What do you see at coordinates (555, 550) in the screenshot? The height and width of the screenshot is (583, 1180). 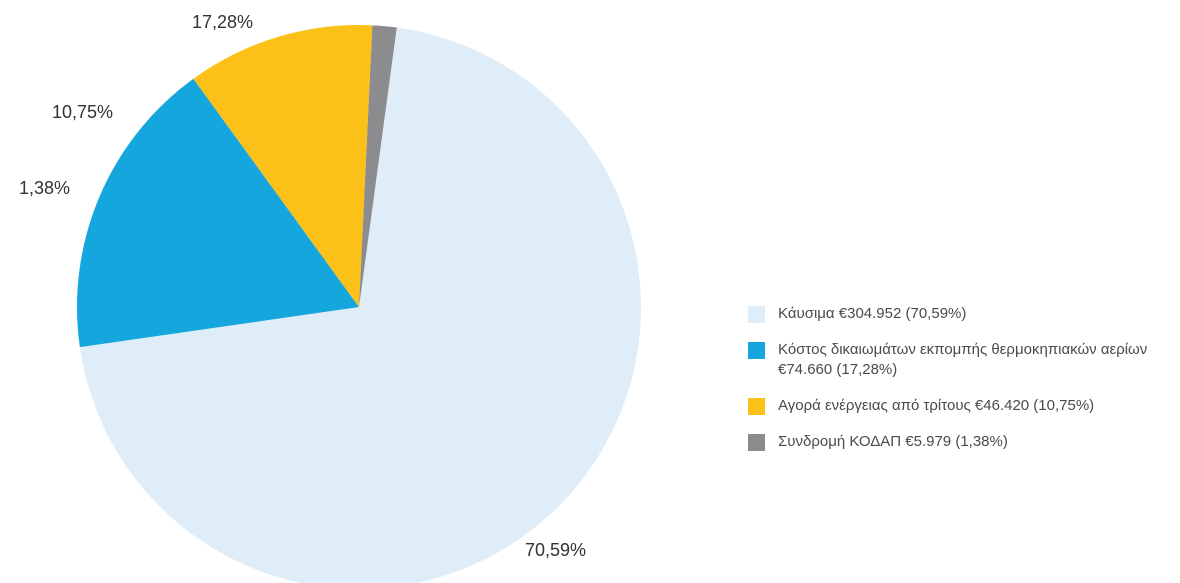 I see `slice-label-fuel: 70,59%` at bounding box center [555, 550].